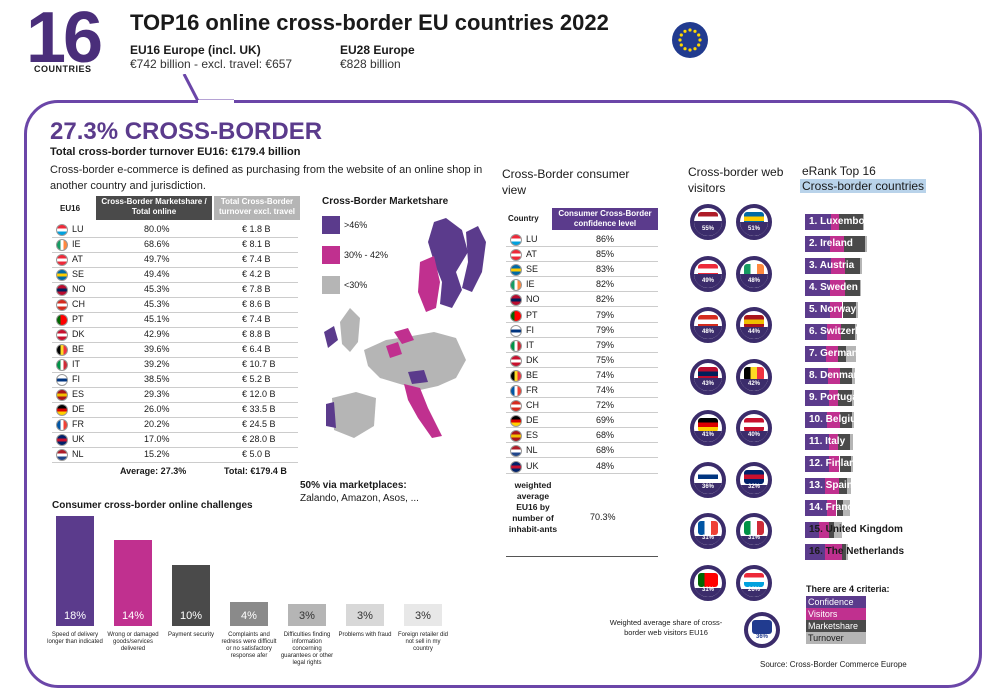 The image size is (1000, 694). What do you see at coordinates (530, 329) in the screenshot?
I see `table2-cell-country: FI` at bounding box center [530, 329].